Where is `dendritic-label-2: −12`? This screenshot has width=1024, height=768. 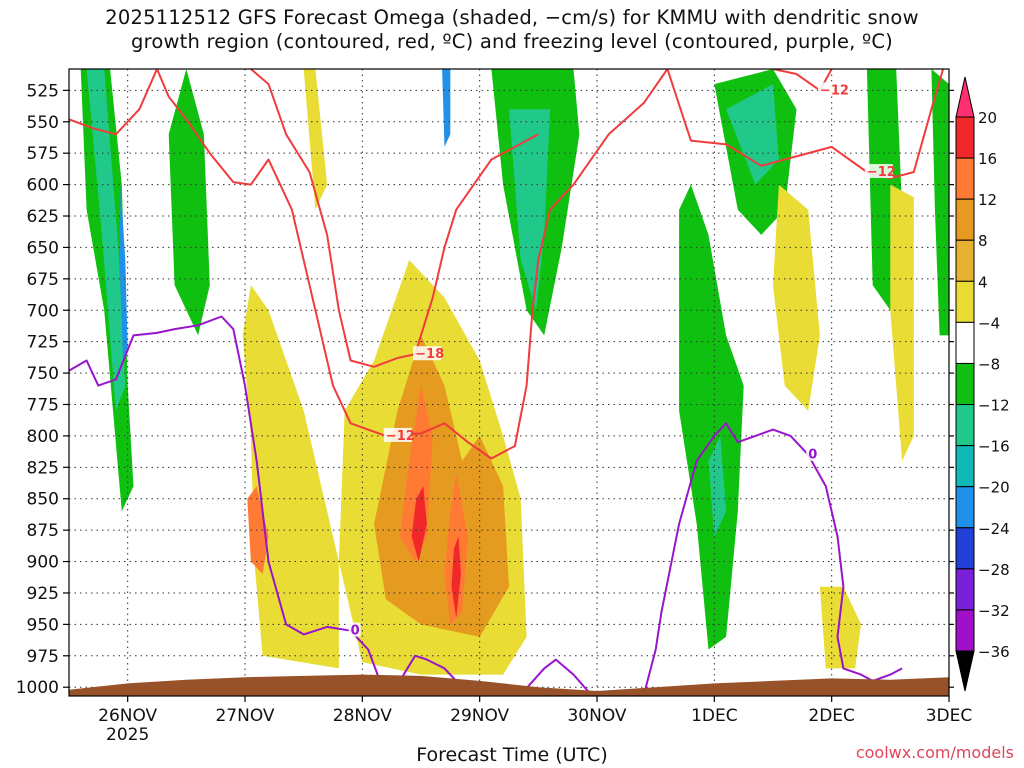 dendritic-label-2: −12 is located at coordinates (881, 172).